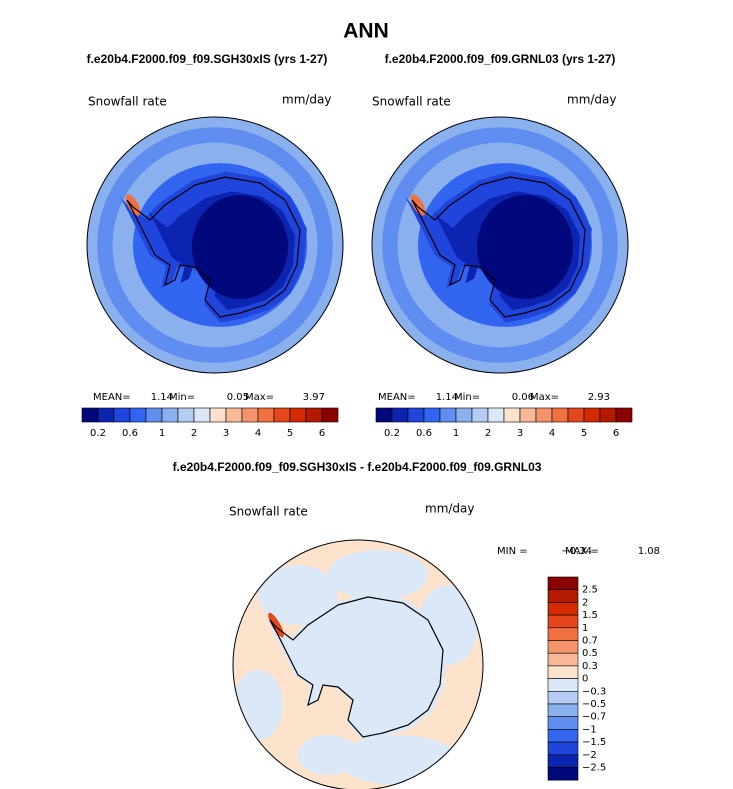 The image size is (733, 789). Describe the element at coordinates (523, 397) in the screenshot. I see `stat-value: 0.06` at that location.